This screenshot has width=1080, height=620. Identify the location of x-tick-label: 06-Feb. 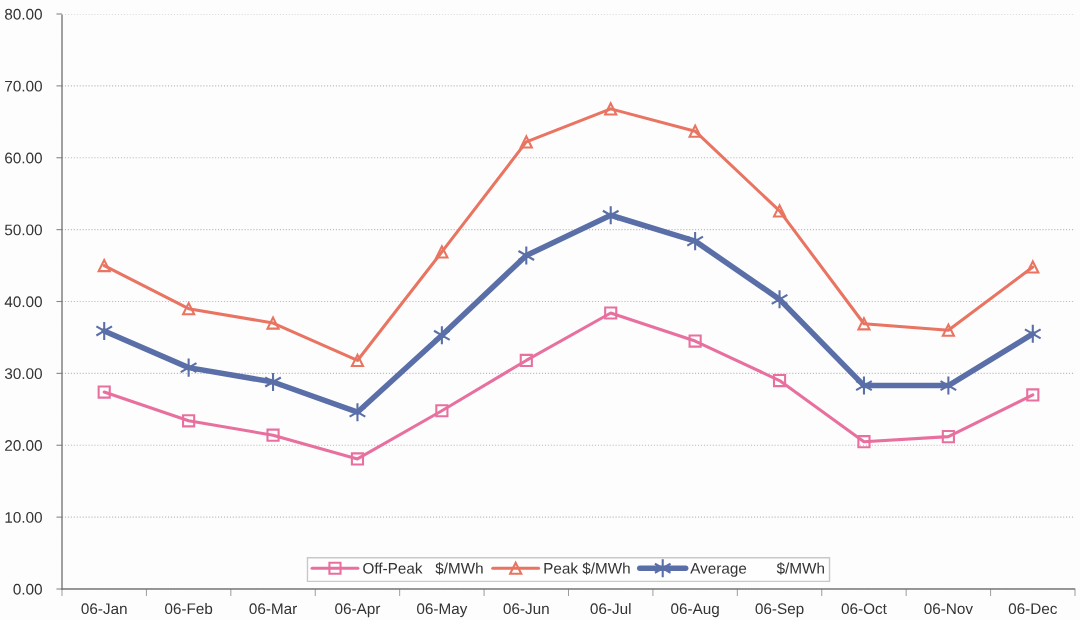
(189, 608).